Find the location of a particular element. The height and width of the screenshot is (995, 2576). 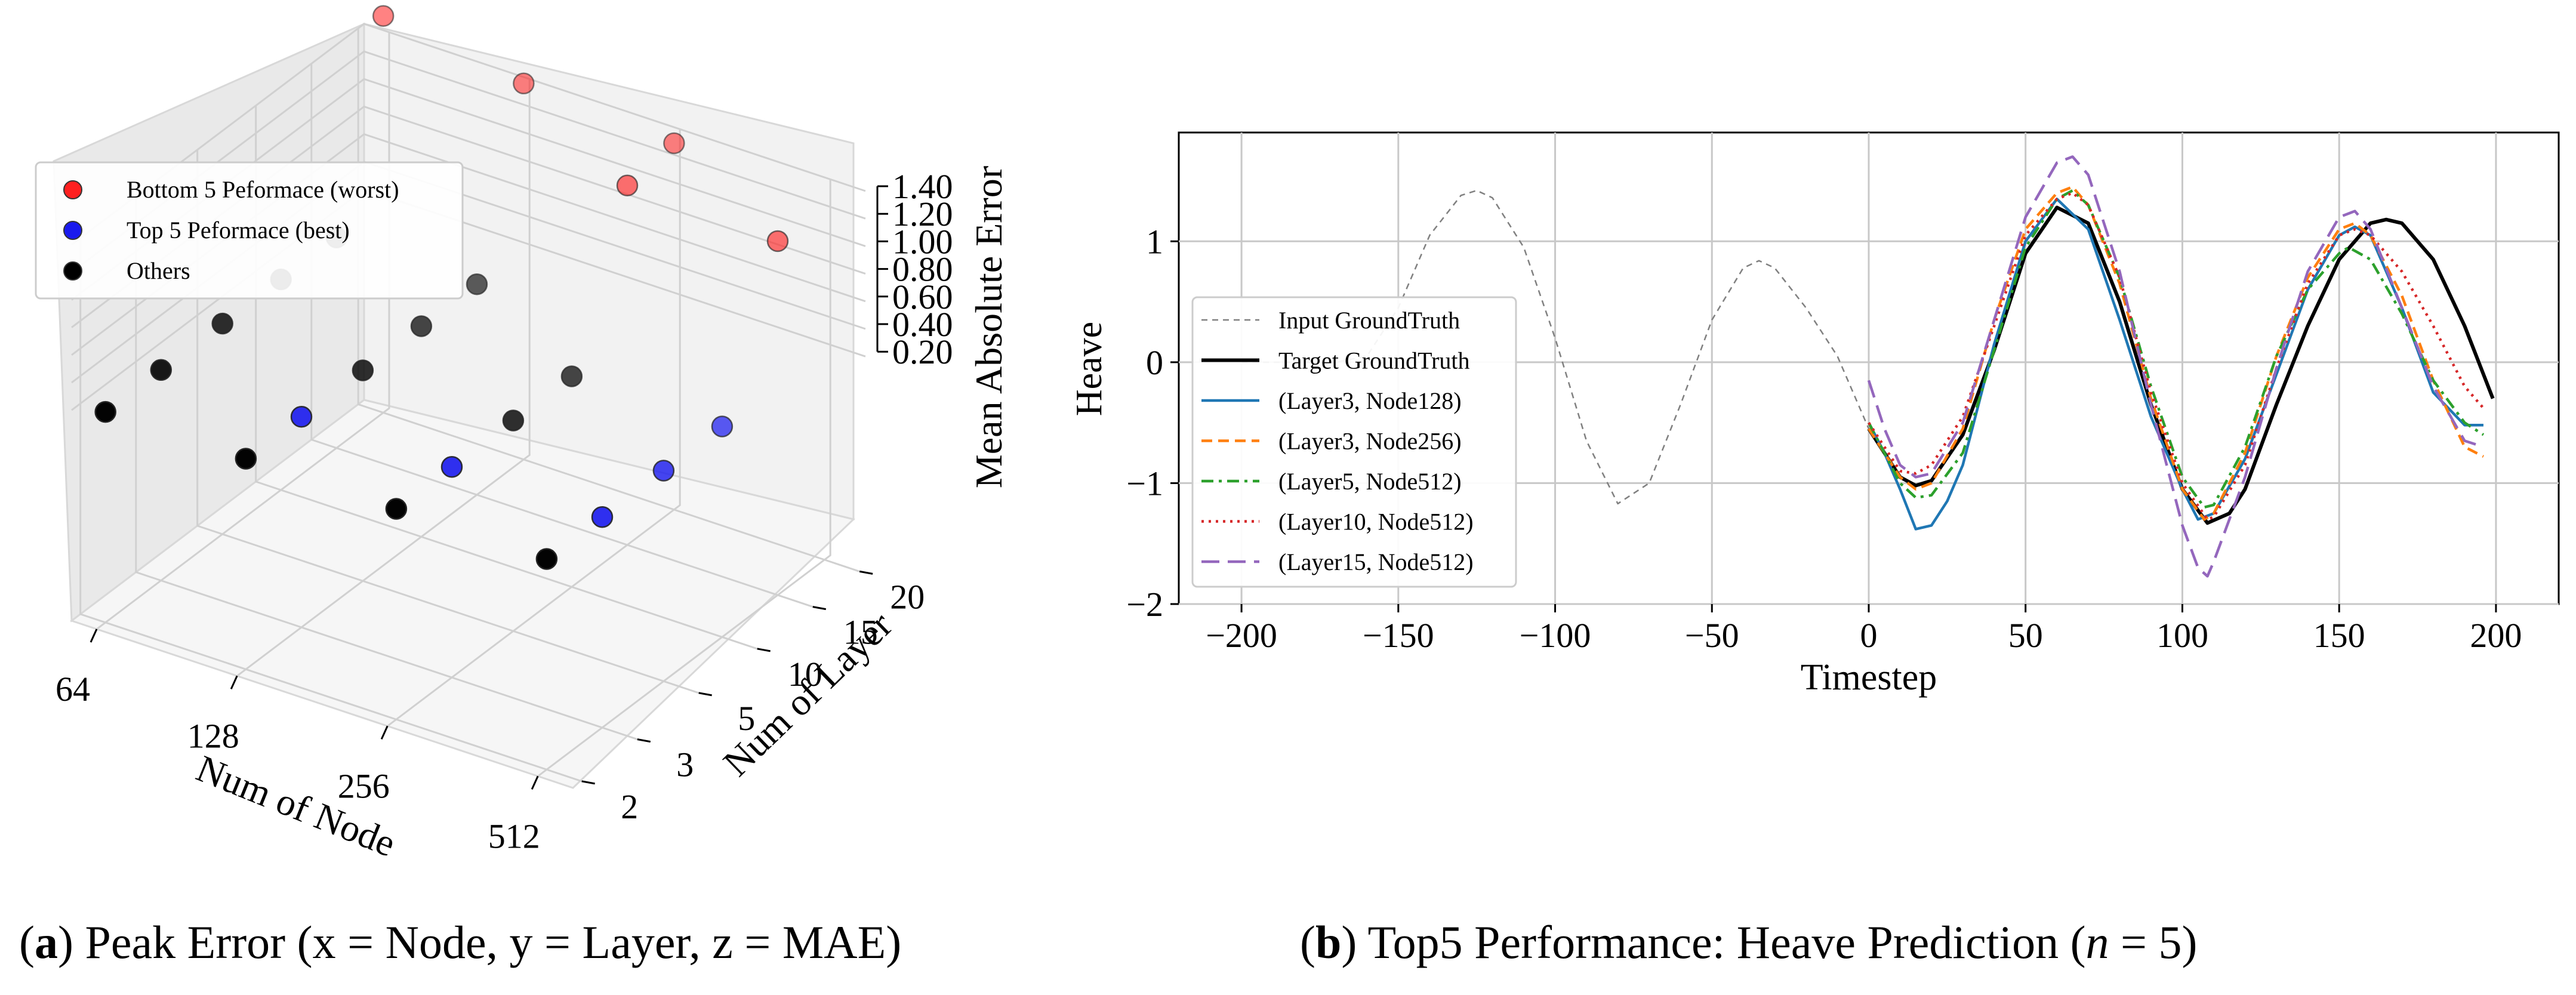

x-tick-label: 150 is located at coordinates (2339, 636).